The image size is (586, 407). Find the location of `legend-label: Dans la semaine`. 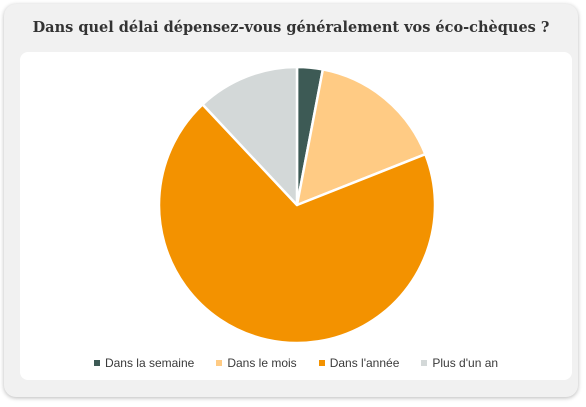

legend-label: Dans la semaine is located at coordinates (149, 363).